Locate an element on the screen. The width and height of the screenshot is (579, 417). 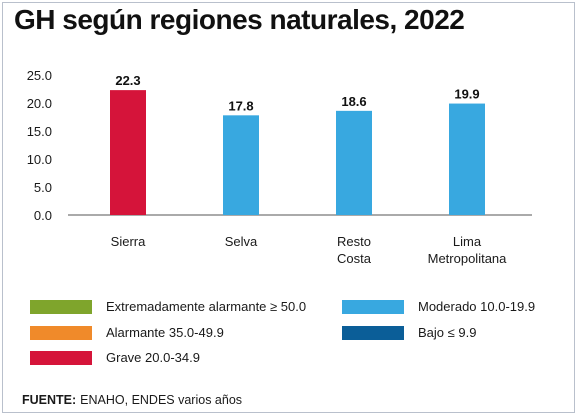
source-note: FUENTE: ENAHO, ENDES varios años is located at coordinates (132, 400).